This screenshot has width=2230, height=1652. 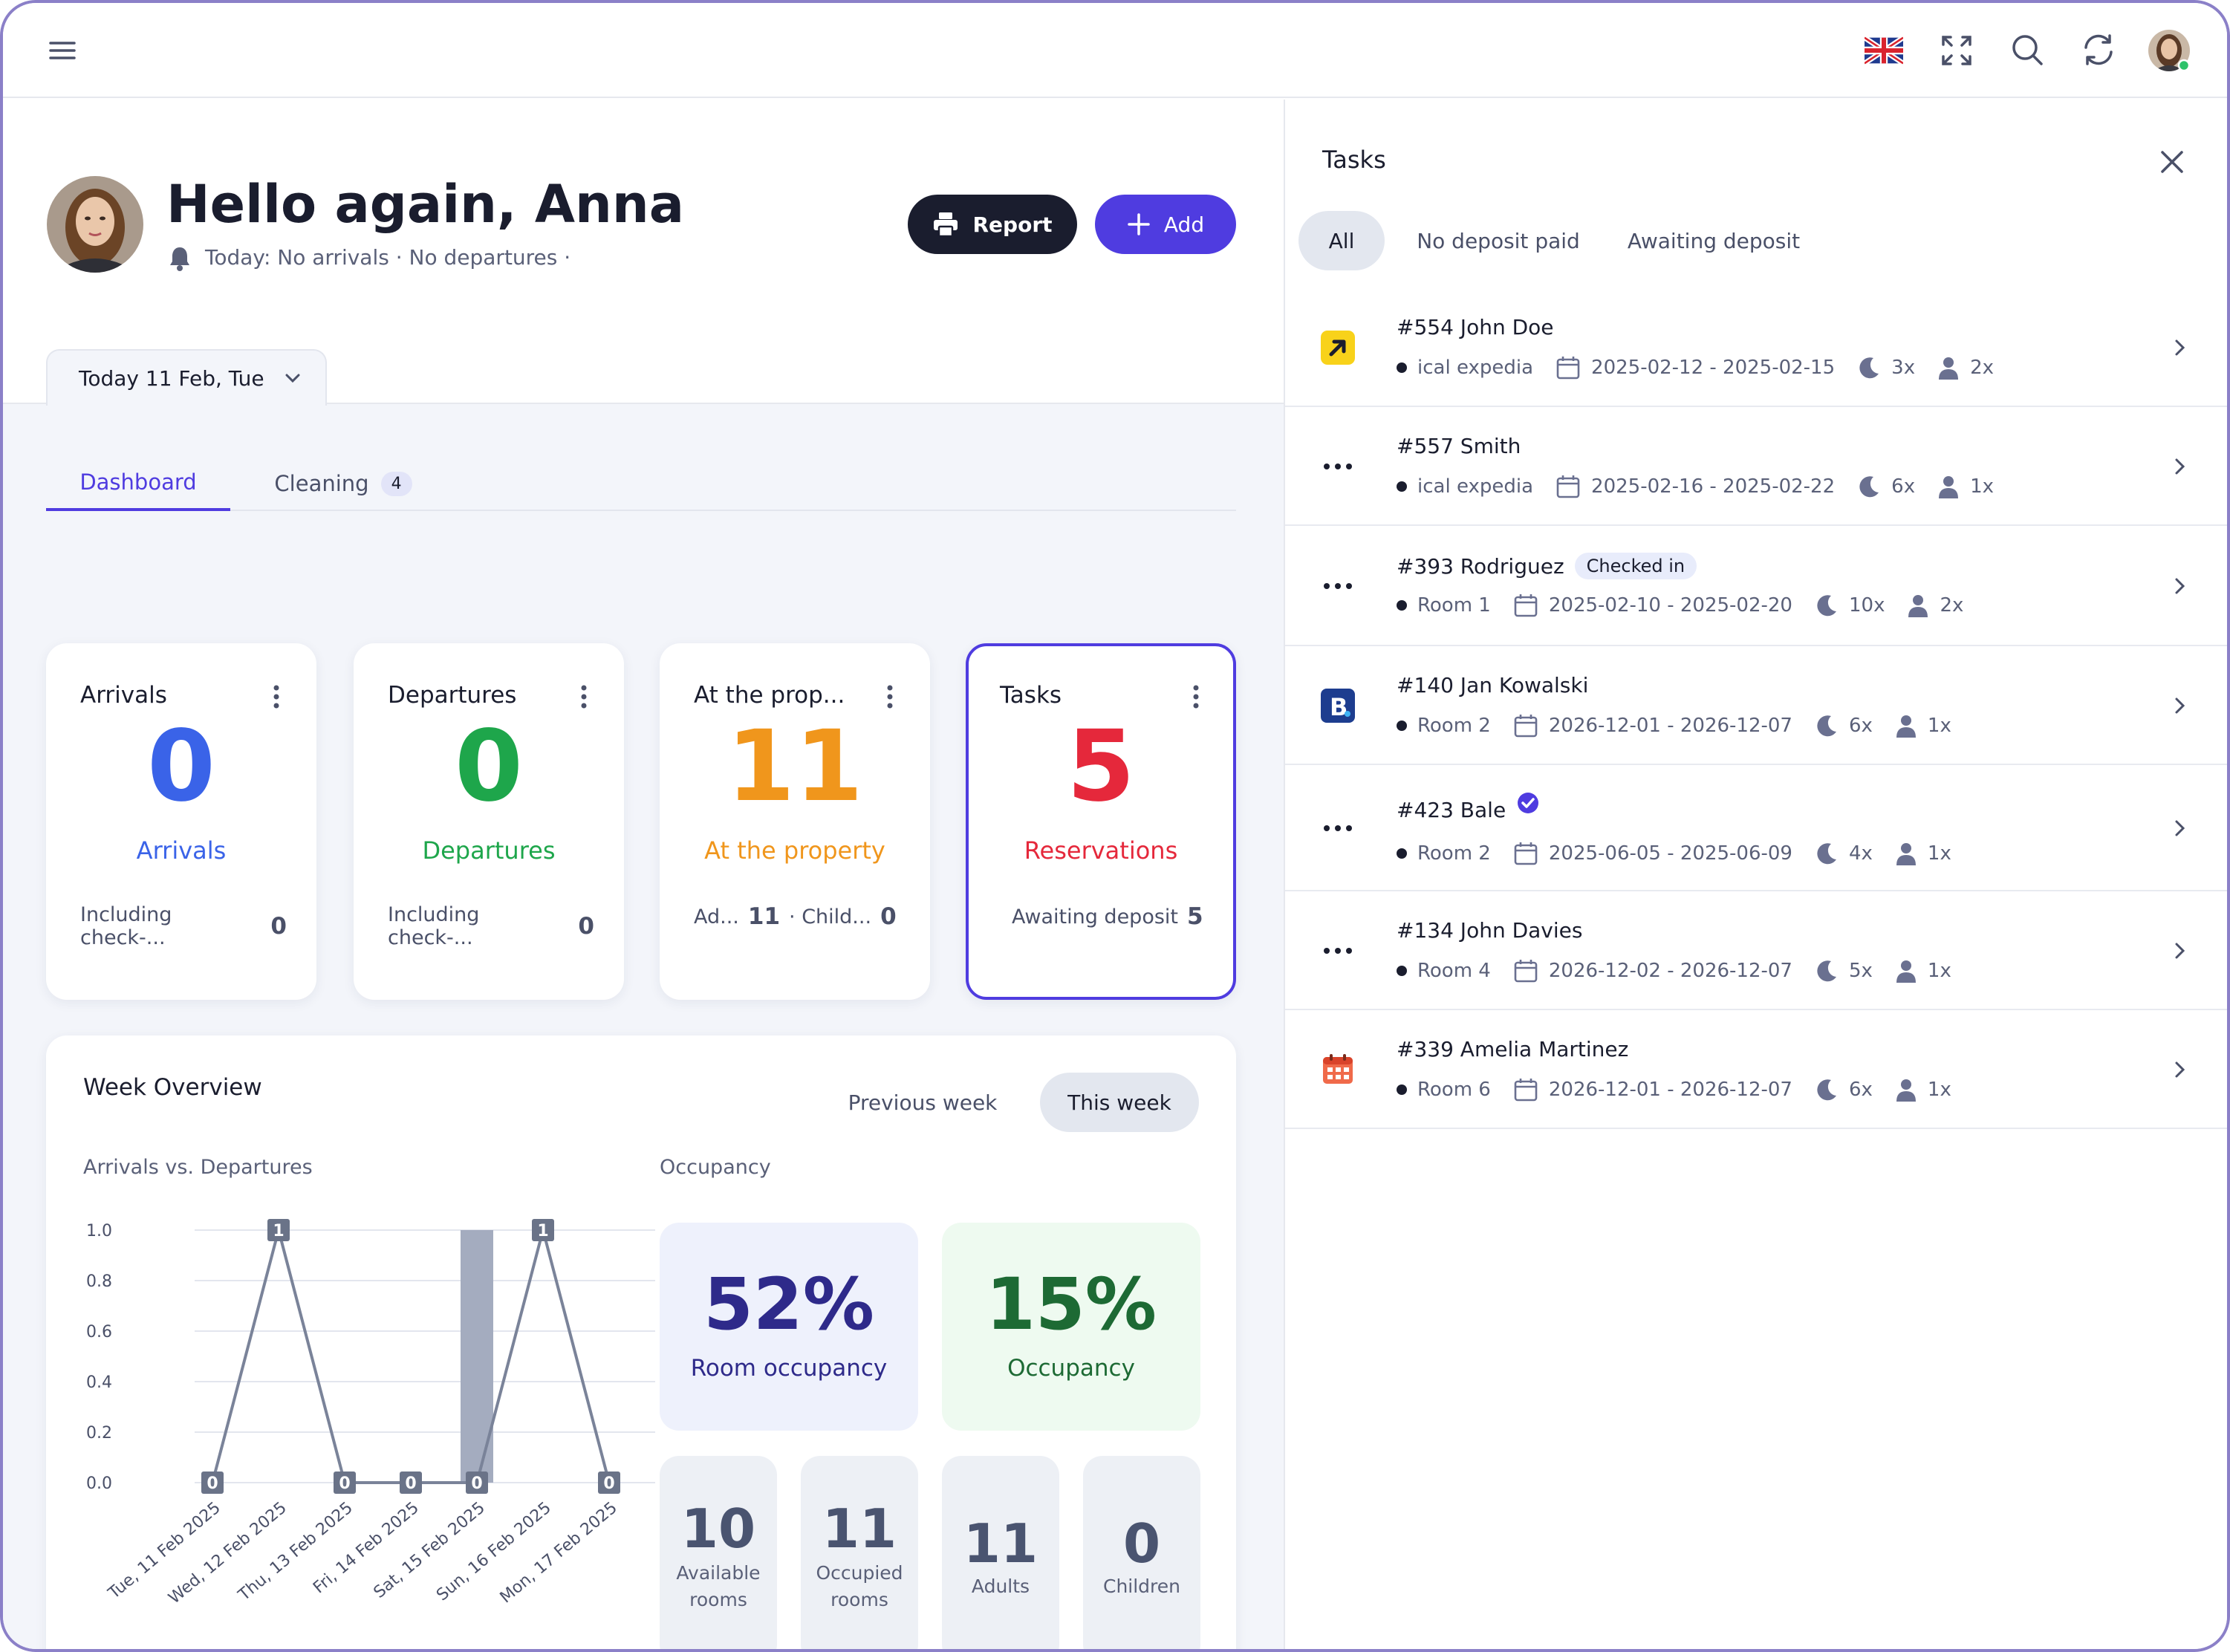 What do you see at coordinates (764, 916) in the screenshot?
I see `adults-value: 11` at bounding box center [764, 916].